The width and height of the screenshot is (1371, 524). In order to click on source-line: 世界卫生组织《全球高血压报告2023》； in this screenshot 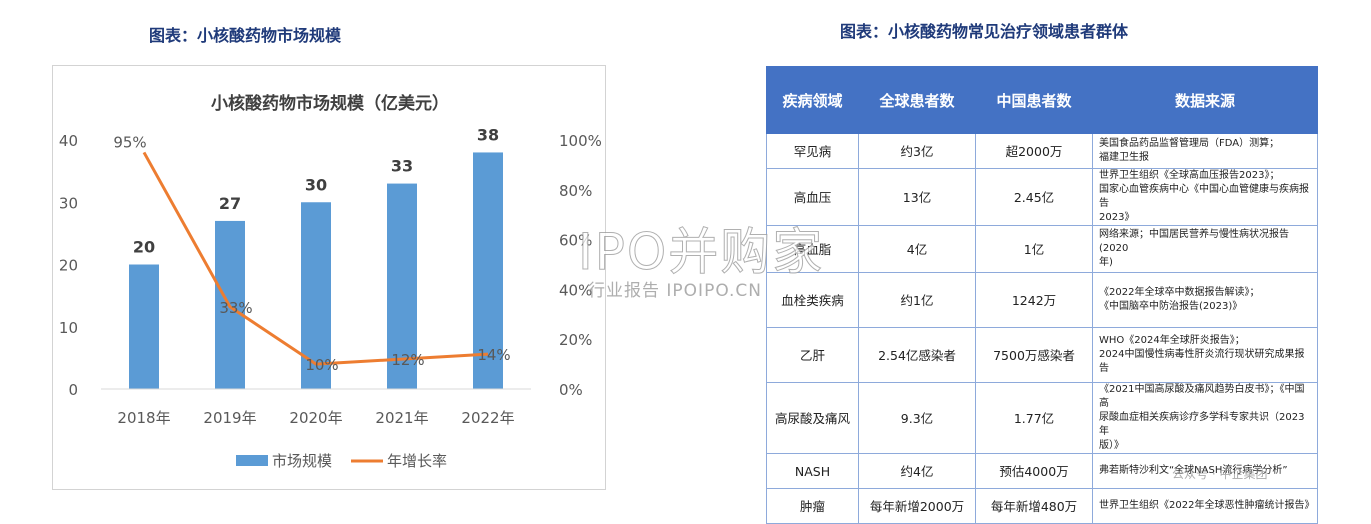, I will do `click(1189, 175)`.